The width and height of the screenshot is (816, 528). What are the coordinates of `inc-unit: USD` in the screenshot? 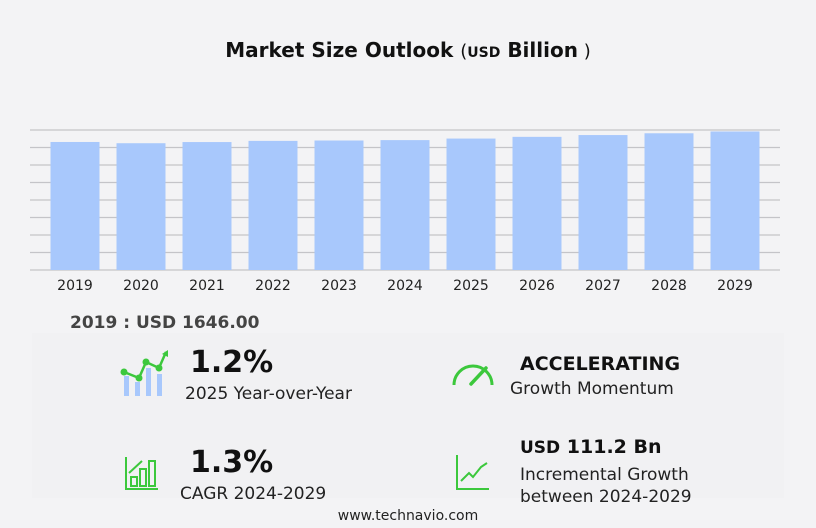 It's located at (540, 448).